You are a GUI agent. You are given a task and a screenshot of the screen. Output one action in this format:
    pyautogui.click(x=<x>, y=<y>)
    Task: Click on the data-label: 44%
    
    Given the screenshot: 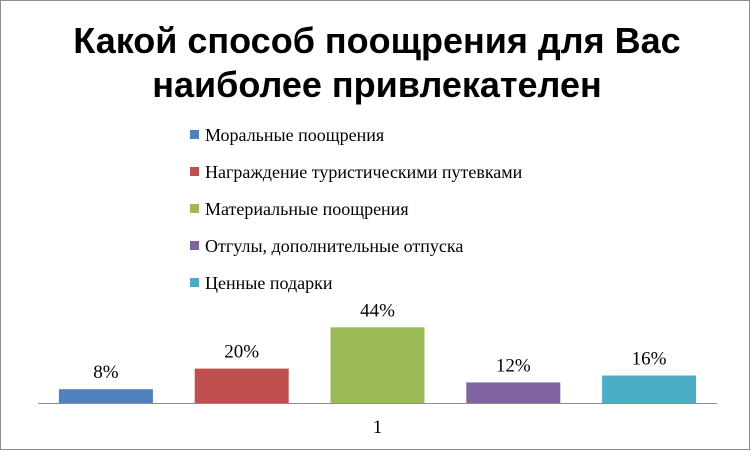 What is the action you would take?
    pyautogui.click(x=377, y=310)
    